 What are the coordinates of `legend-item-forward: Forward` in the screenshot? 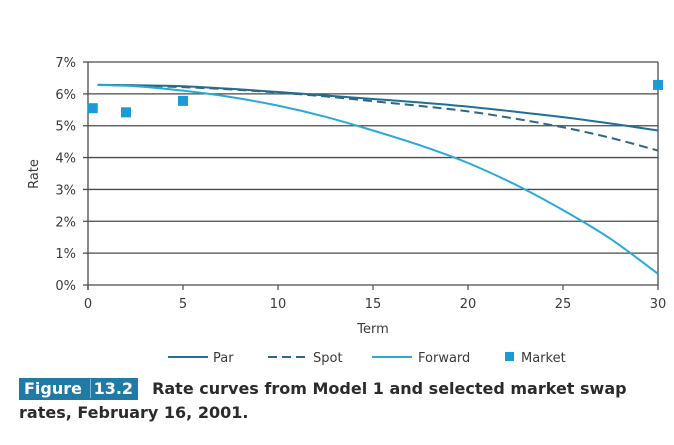 It's located at (421, 358).